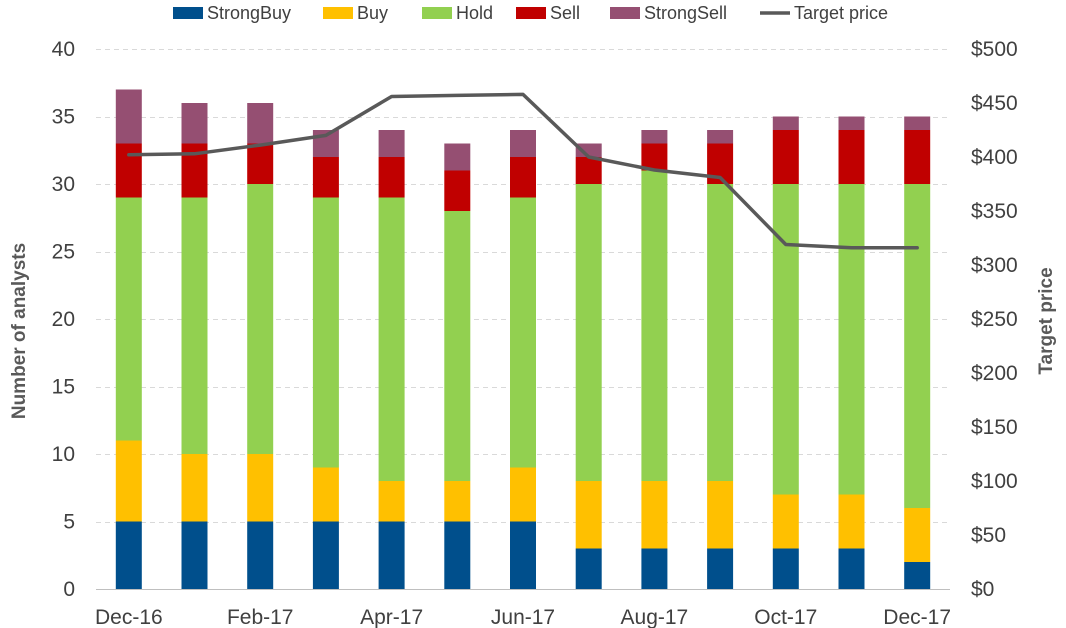 The height and width of the screenshot is (628, 1066). Describe the element at coordinates (994, 319) in the screenshot. I see `y2-tick-label-250: $250` at that location.